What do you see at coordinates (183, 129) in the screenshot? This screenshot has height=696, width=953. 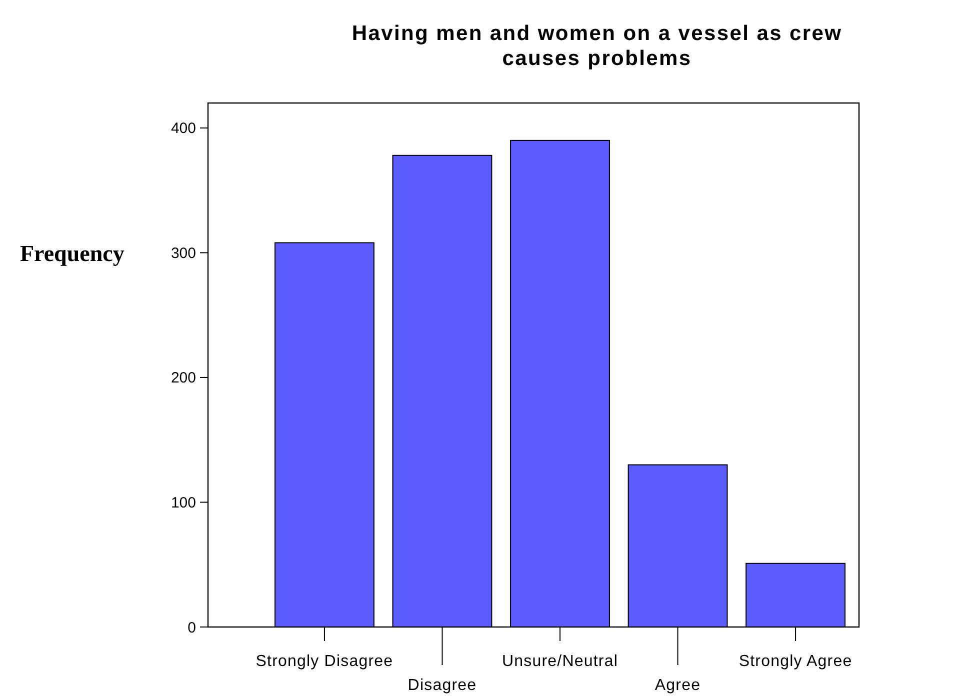 I see `y-tick-label: 400` at bounding box center [183, 129].